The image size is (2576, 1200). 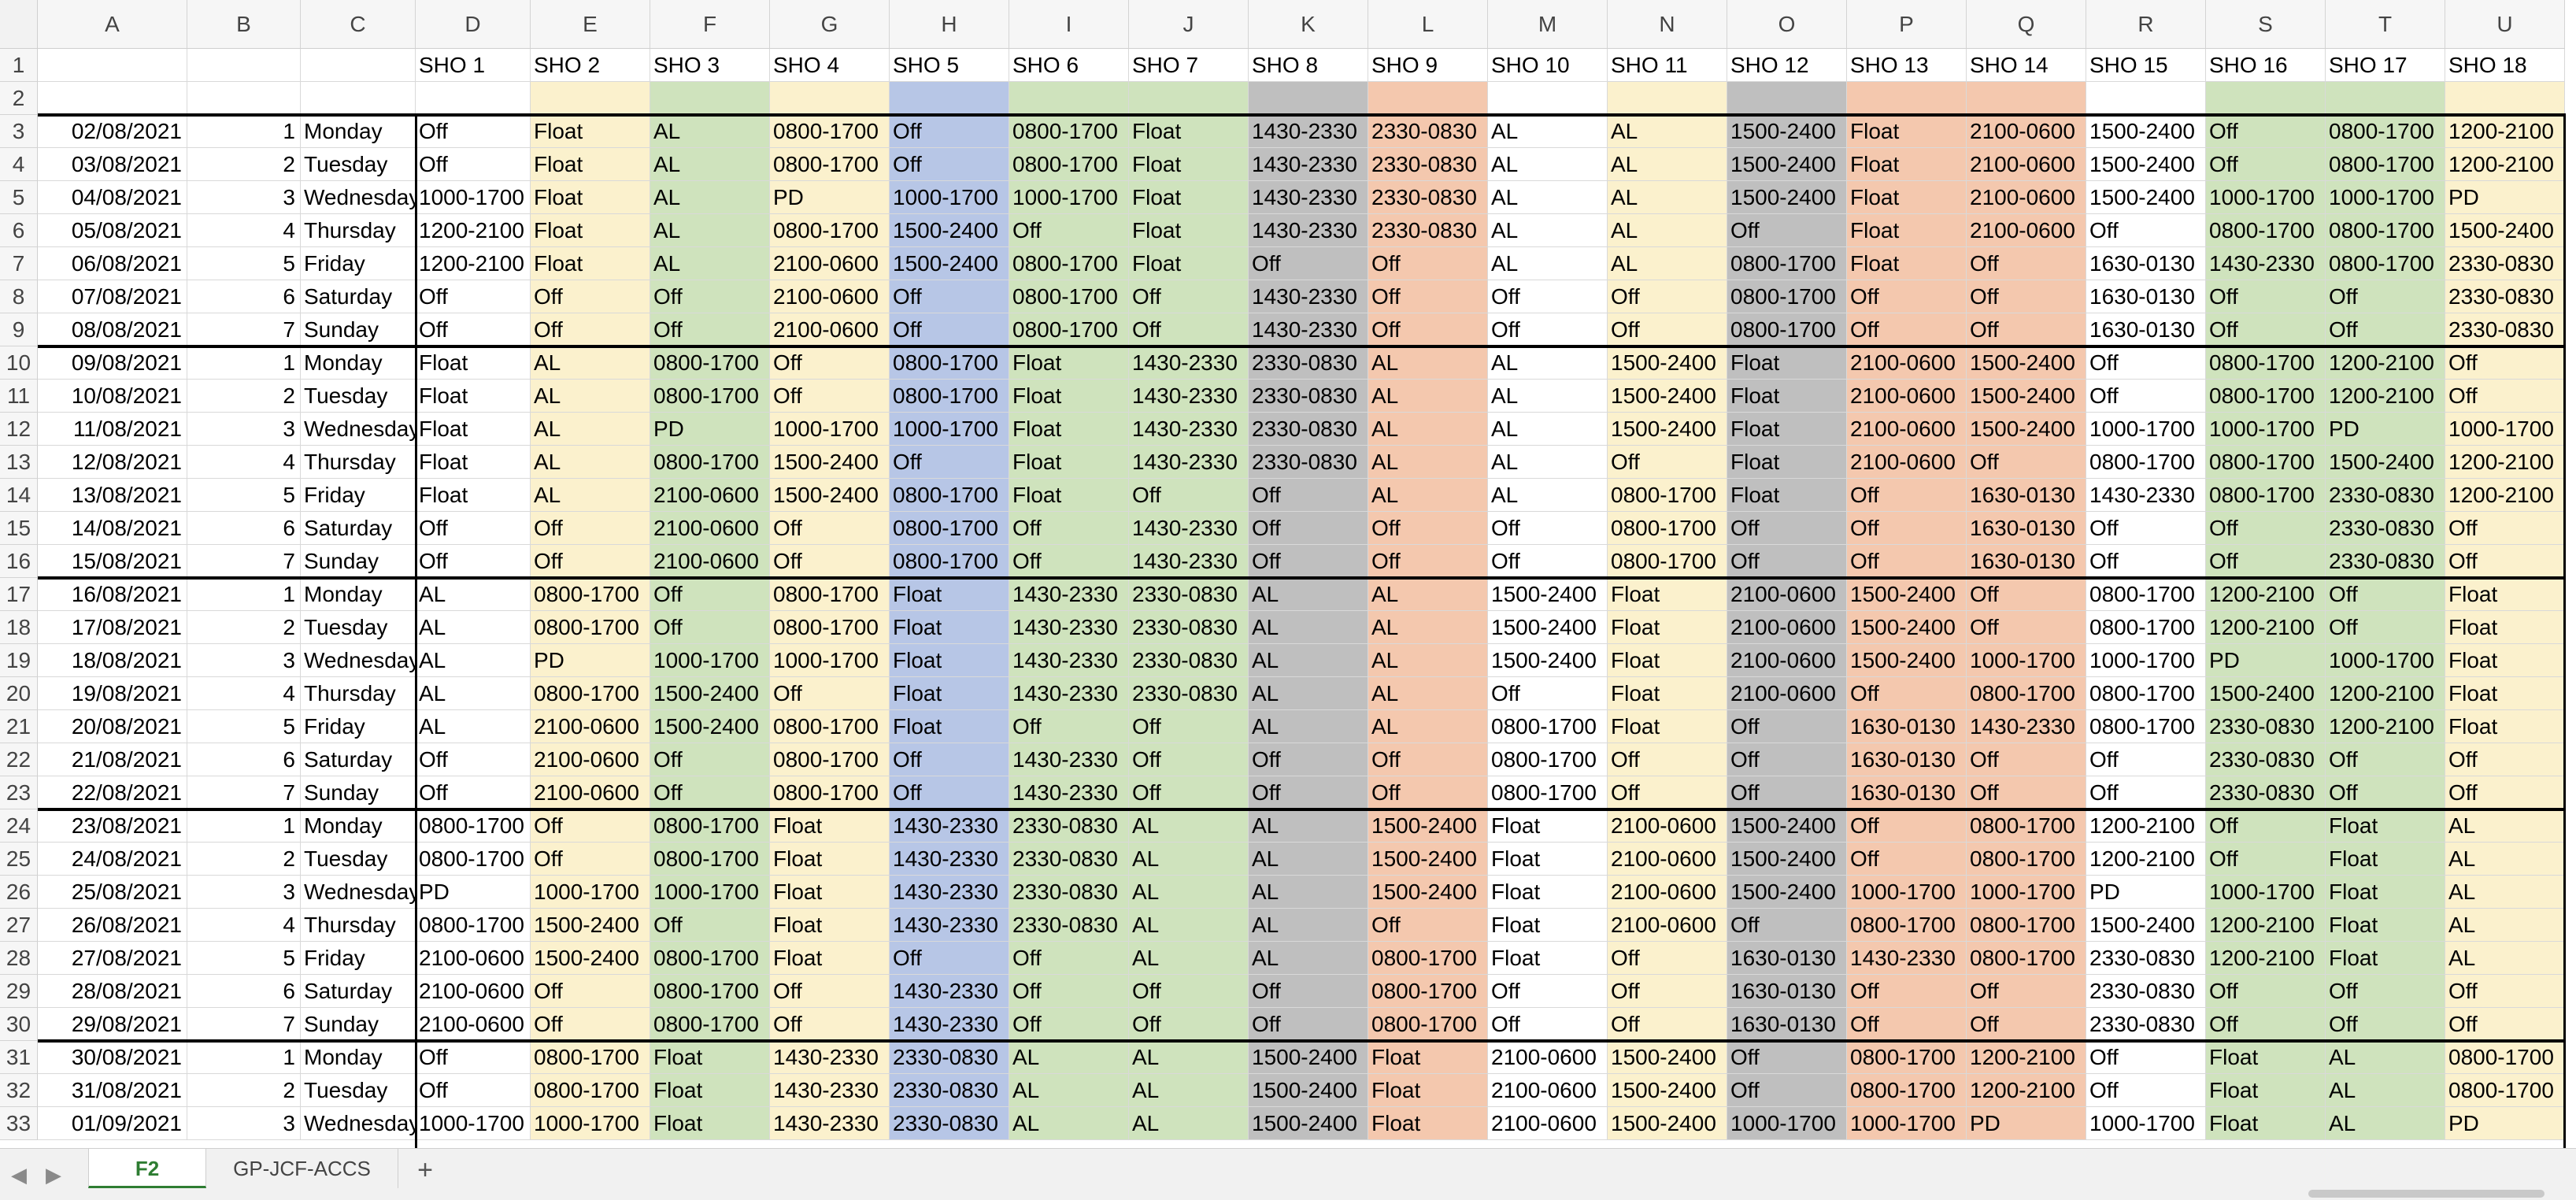 What do you see at coordinates (1308, 726) in the screenshot?
I see `cell-k21: AL` at bounding box center [1308, 726].